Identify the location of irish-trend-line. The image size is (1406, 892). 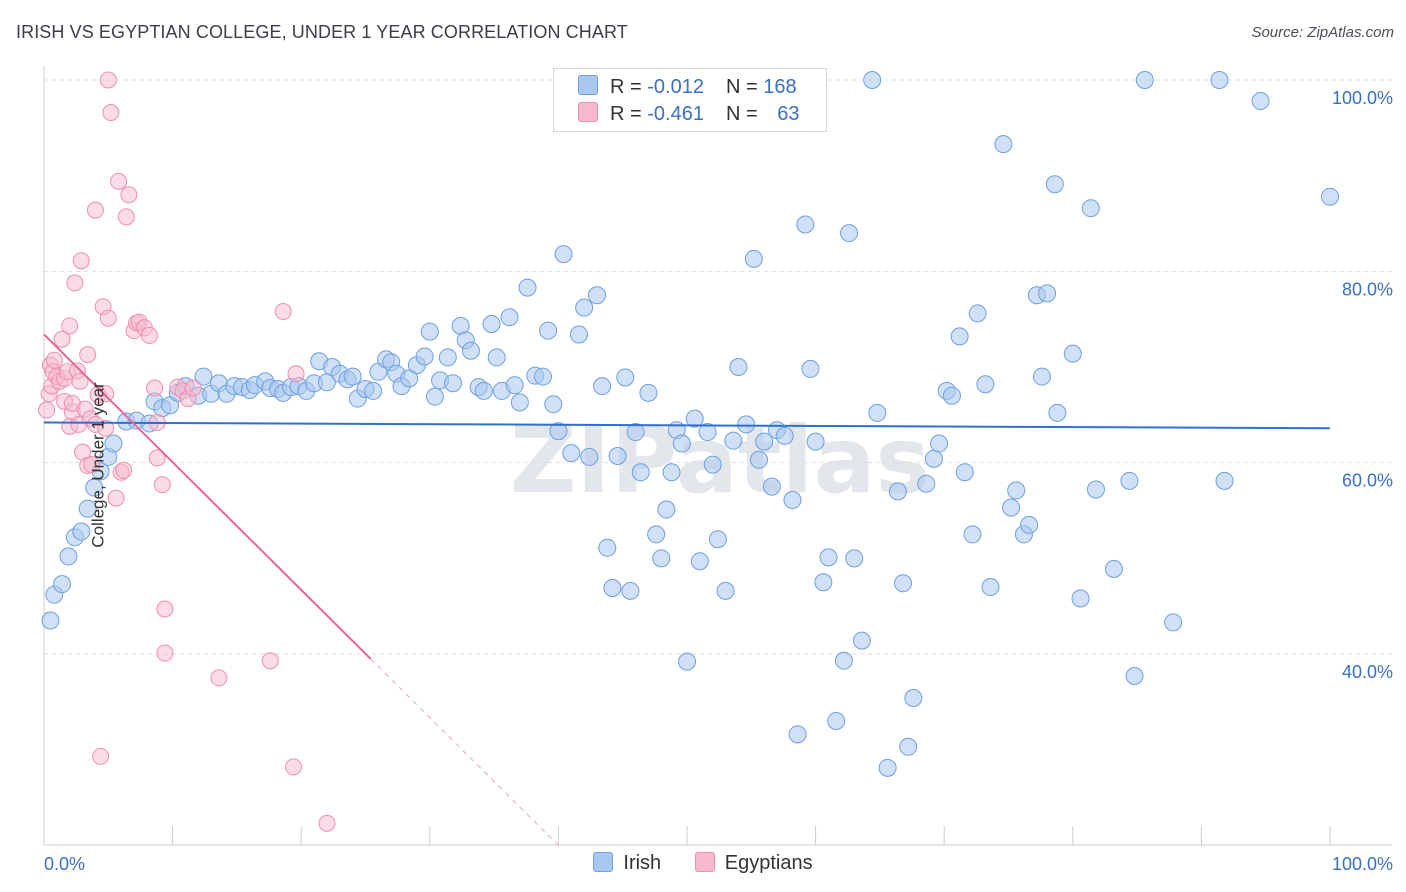
(687, 425).